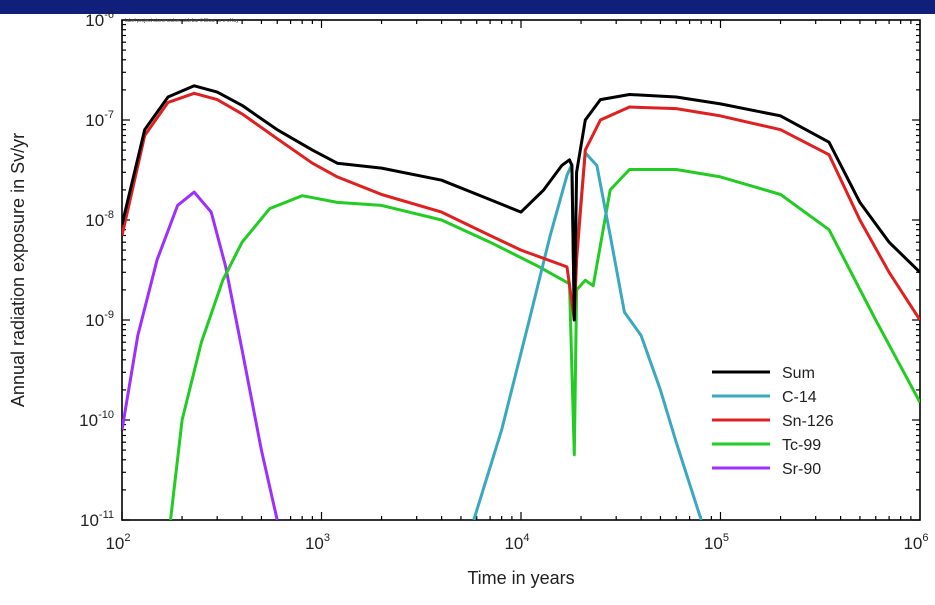  I want to click on x-axis-title: Time in years, so click(520, 578).